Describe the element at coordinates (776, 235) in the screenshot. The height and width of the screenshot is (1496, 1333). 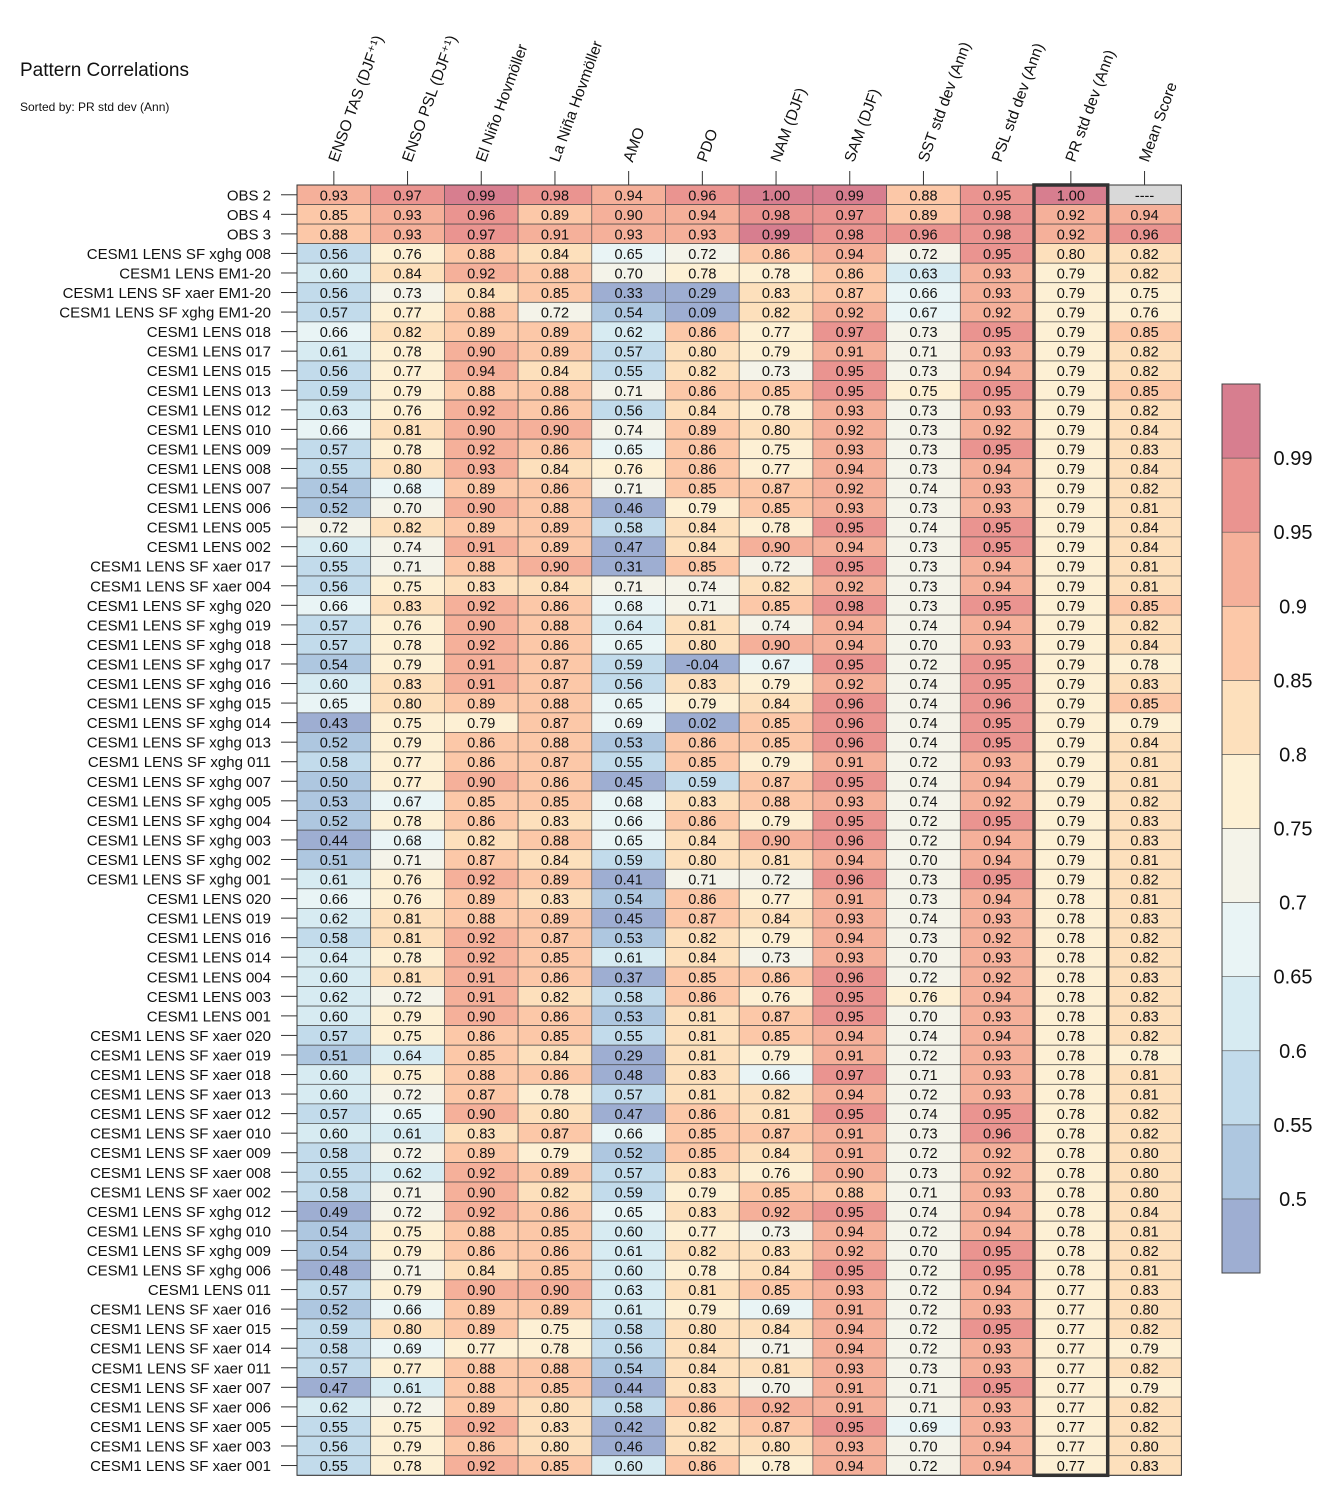
I see `cell-value: 0.99` at that location.